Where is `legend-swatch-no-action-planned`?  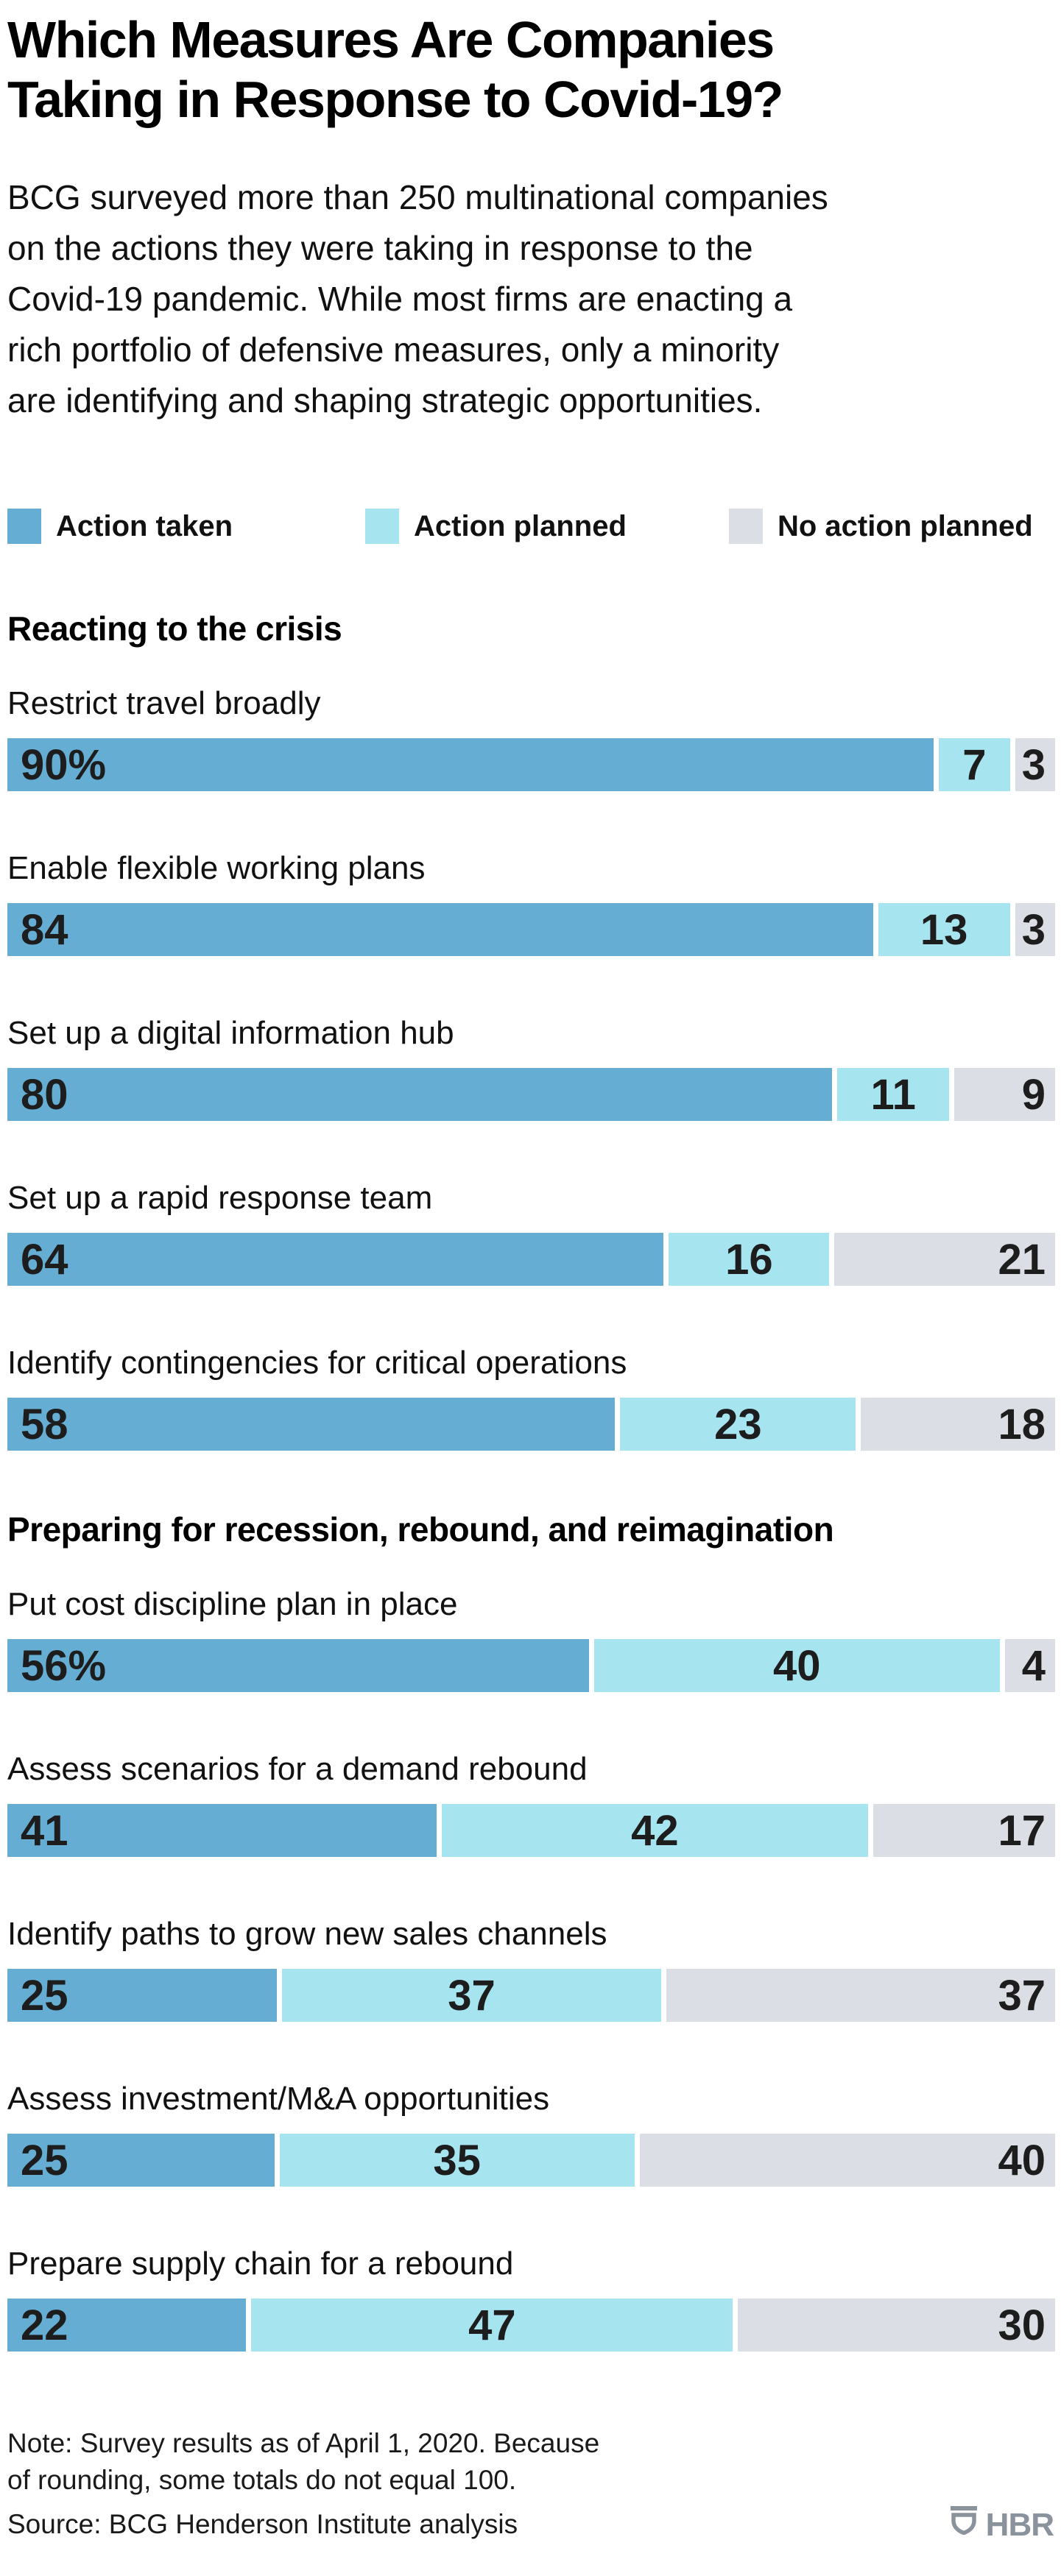
legend-swatch-no-action-planned is located at coordinates (746, 526).